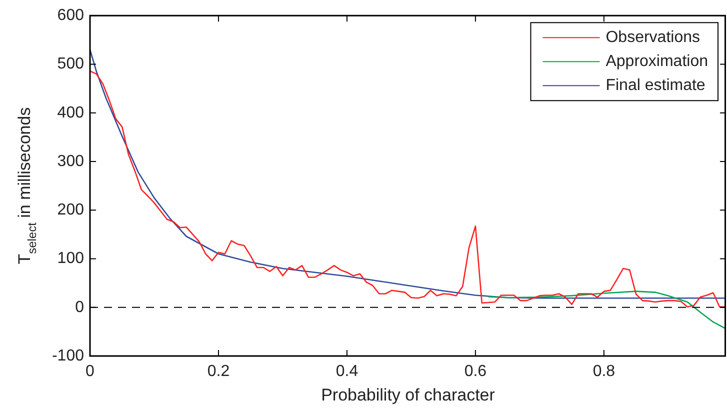  Describe the element at coordinates (70, 161) in the screenshot. I see `y-tick-label: 300` at that location.